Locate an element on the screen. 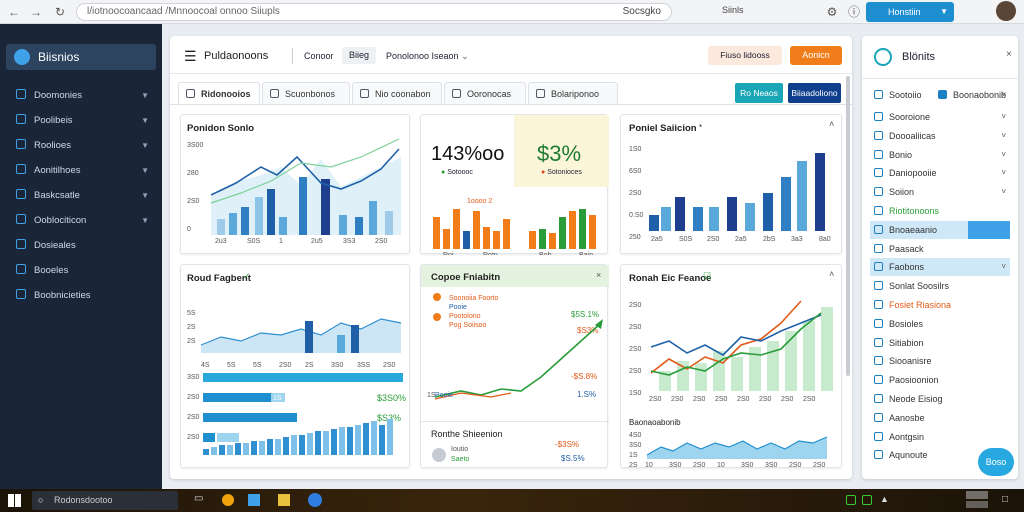 The image size is (1024, 512). explorer-app-icon is located at coordinates (254, 500).